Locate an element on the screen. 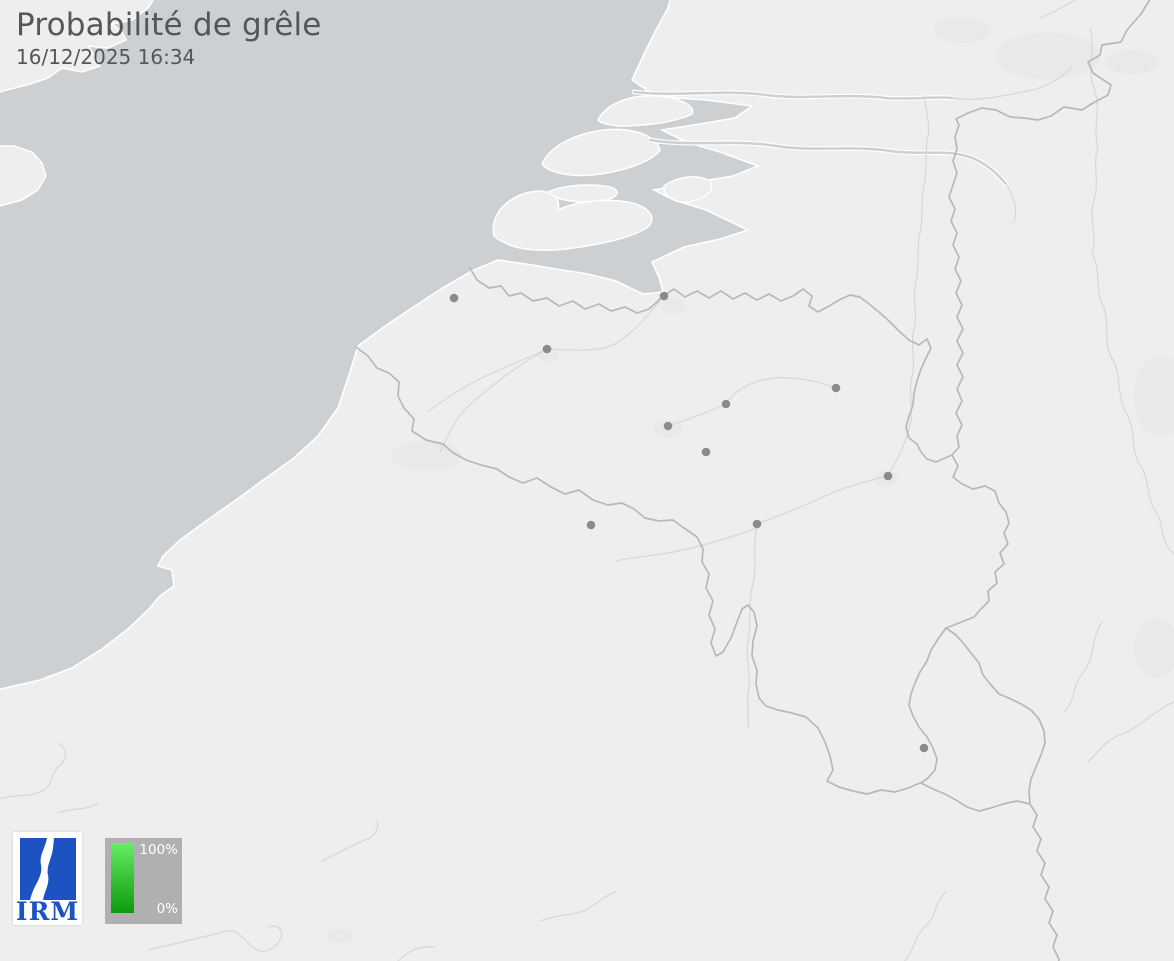 This screenshot has width=1174, height=961. city-marker-ghent is located at coordinates (547, 349).